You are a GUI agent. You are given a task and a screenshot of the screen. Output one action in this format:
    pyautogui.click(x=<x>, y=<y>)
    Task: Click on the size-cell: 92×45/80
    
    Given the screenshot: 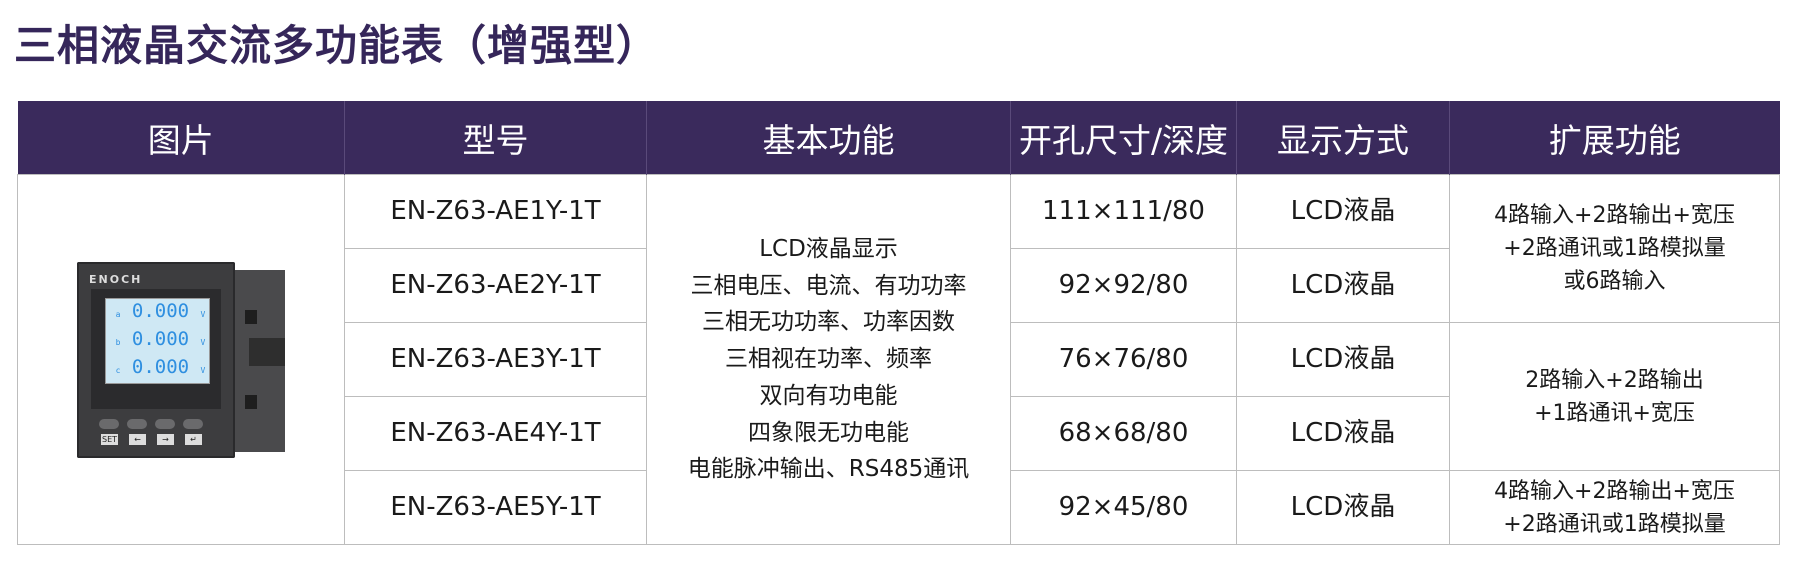 What is the action you would take?
    pyautogui.click(x=1123, y=507)
    